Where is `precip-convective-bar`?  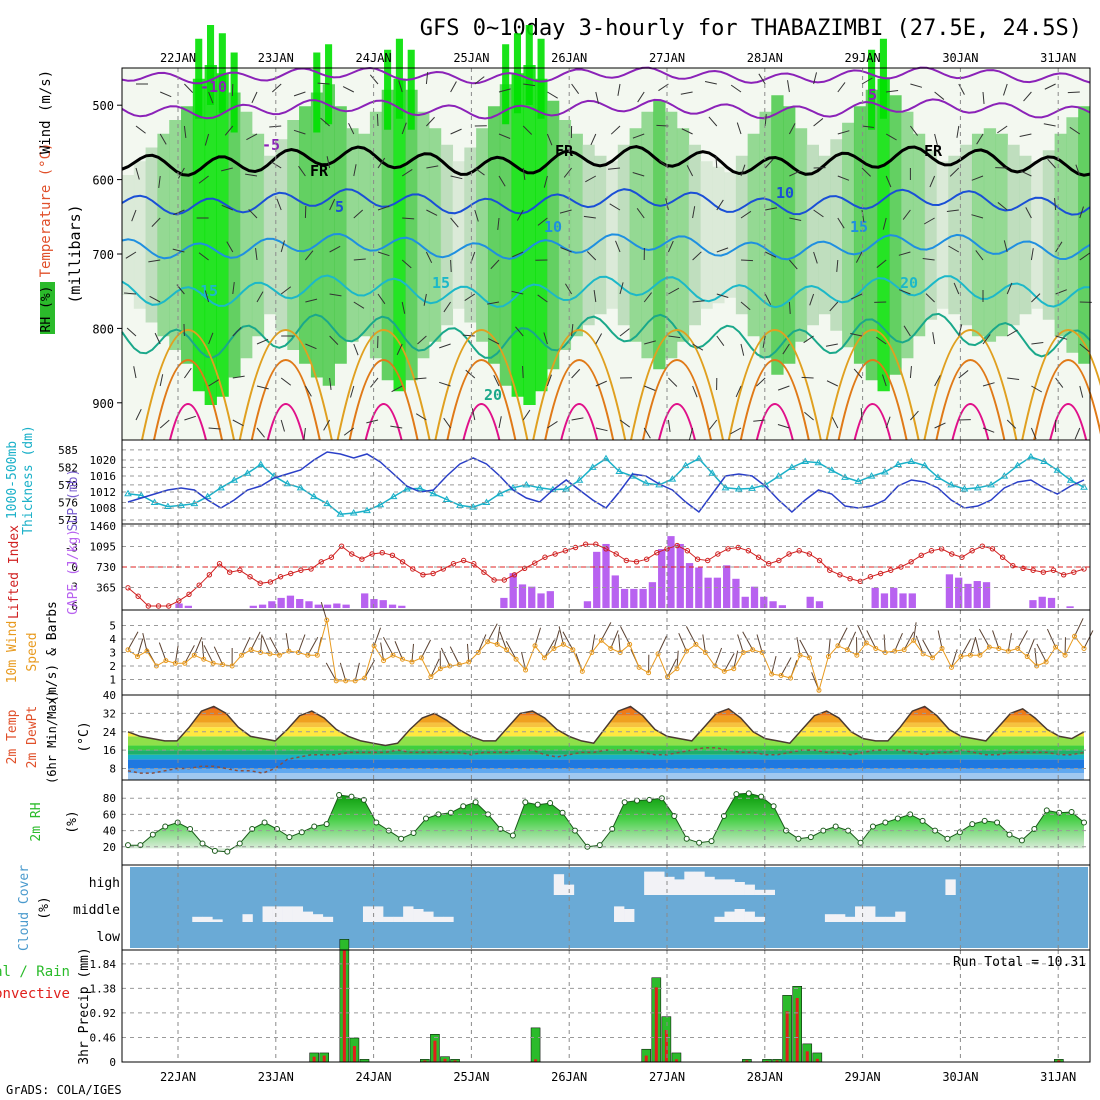
precip-convective-bar is located at coordinates (435, 1051).